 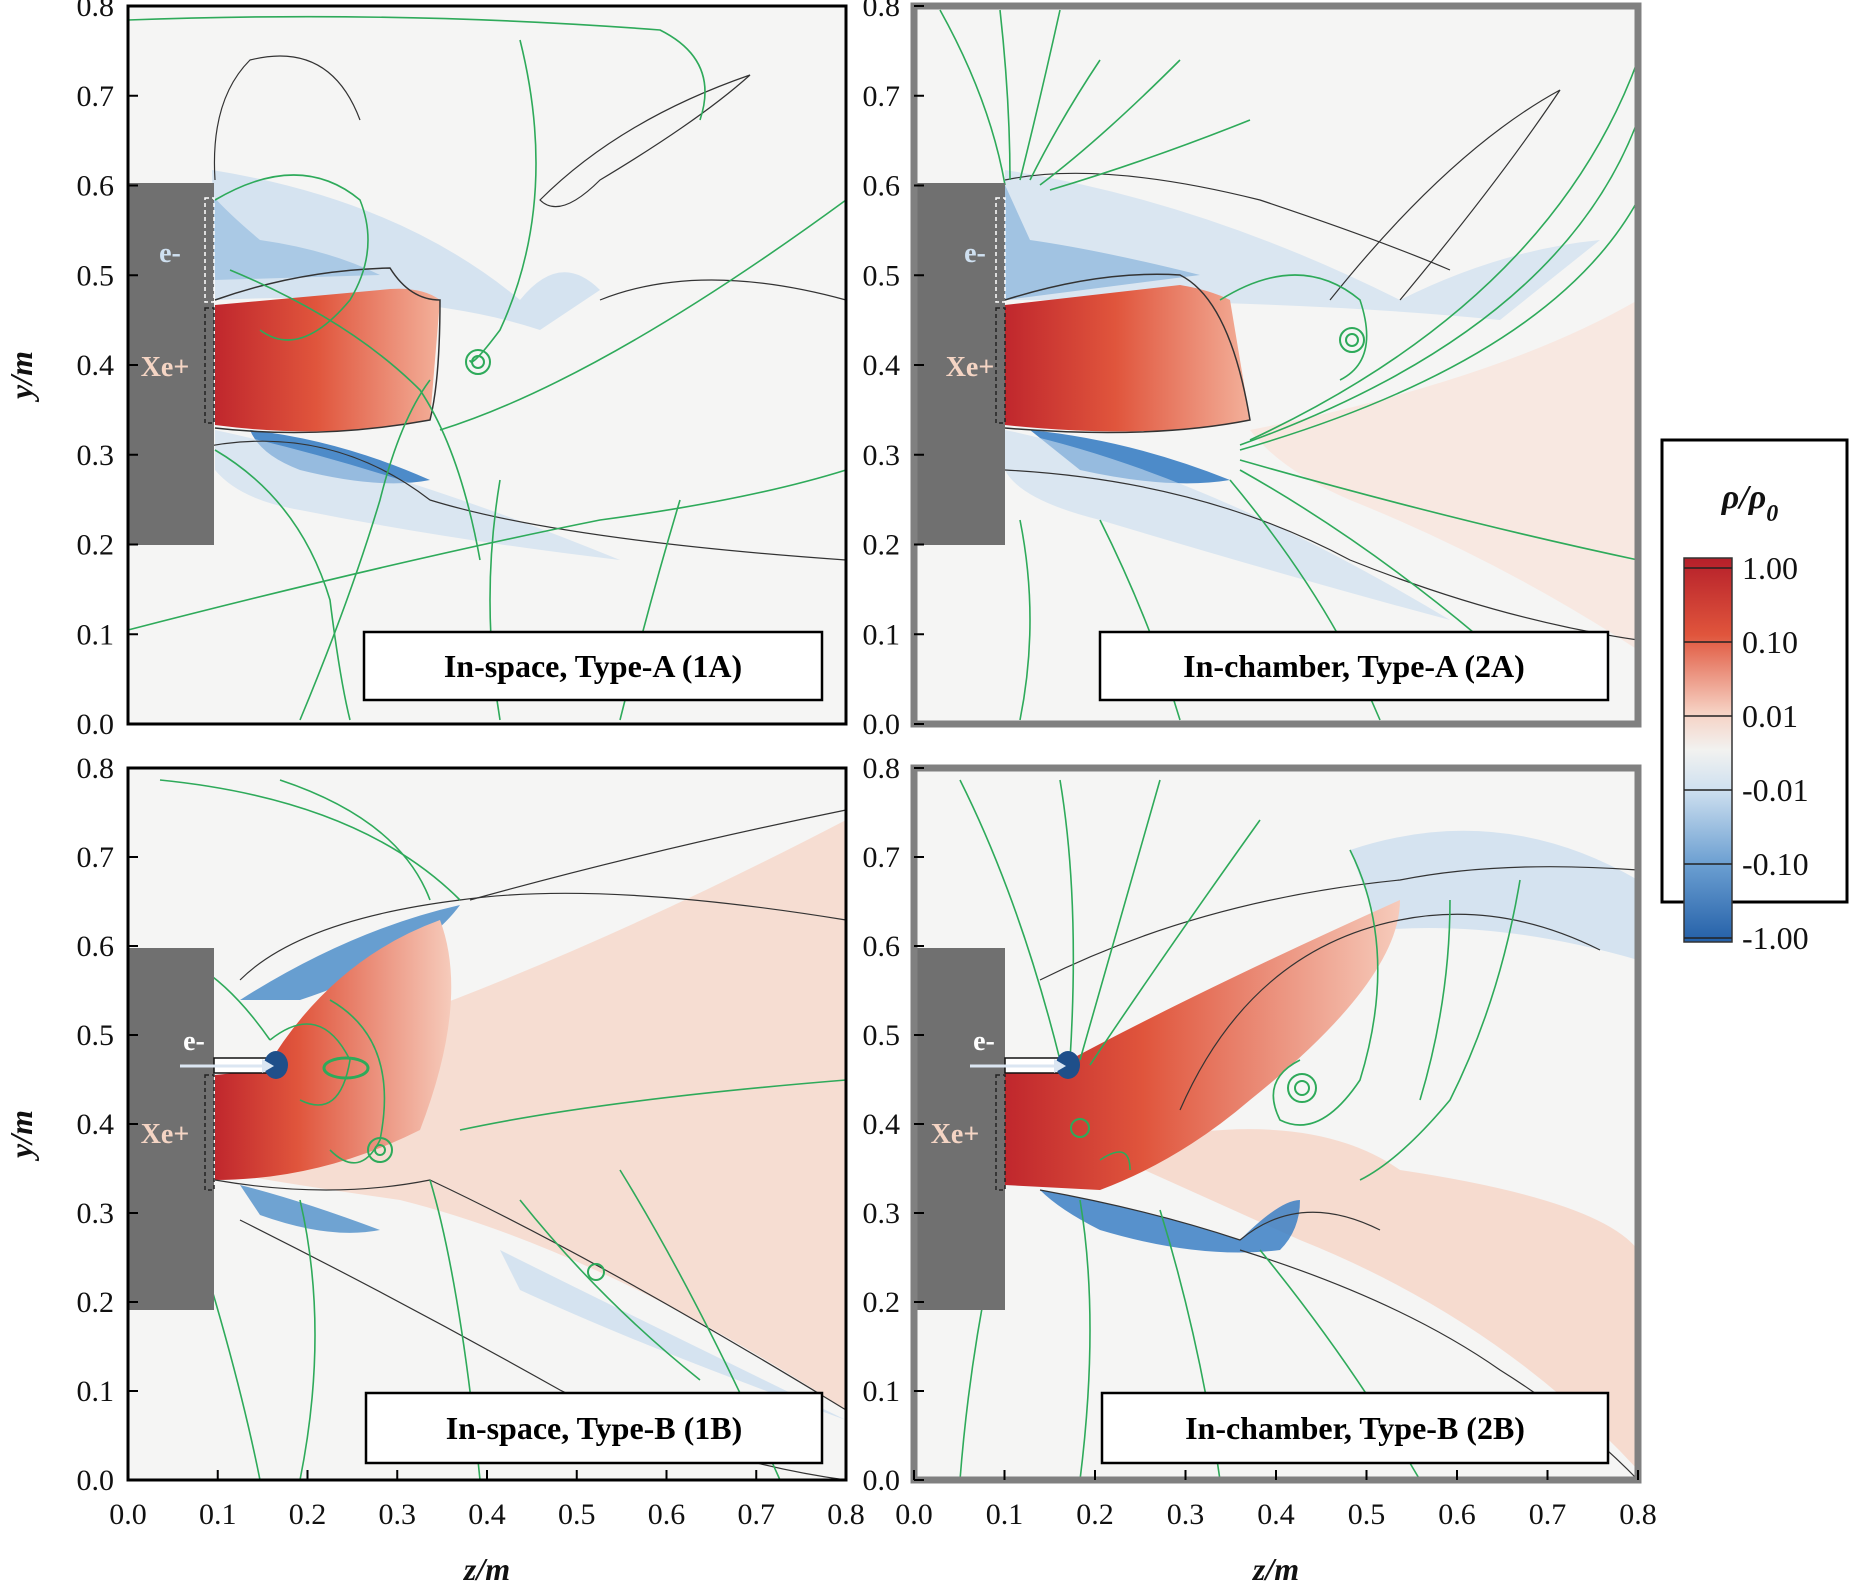 What do you see at coordinates (1775, 864) in the screenshot?
I see `colorbar-tick-label: -0.10` at bounding box center [1775, 864].